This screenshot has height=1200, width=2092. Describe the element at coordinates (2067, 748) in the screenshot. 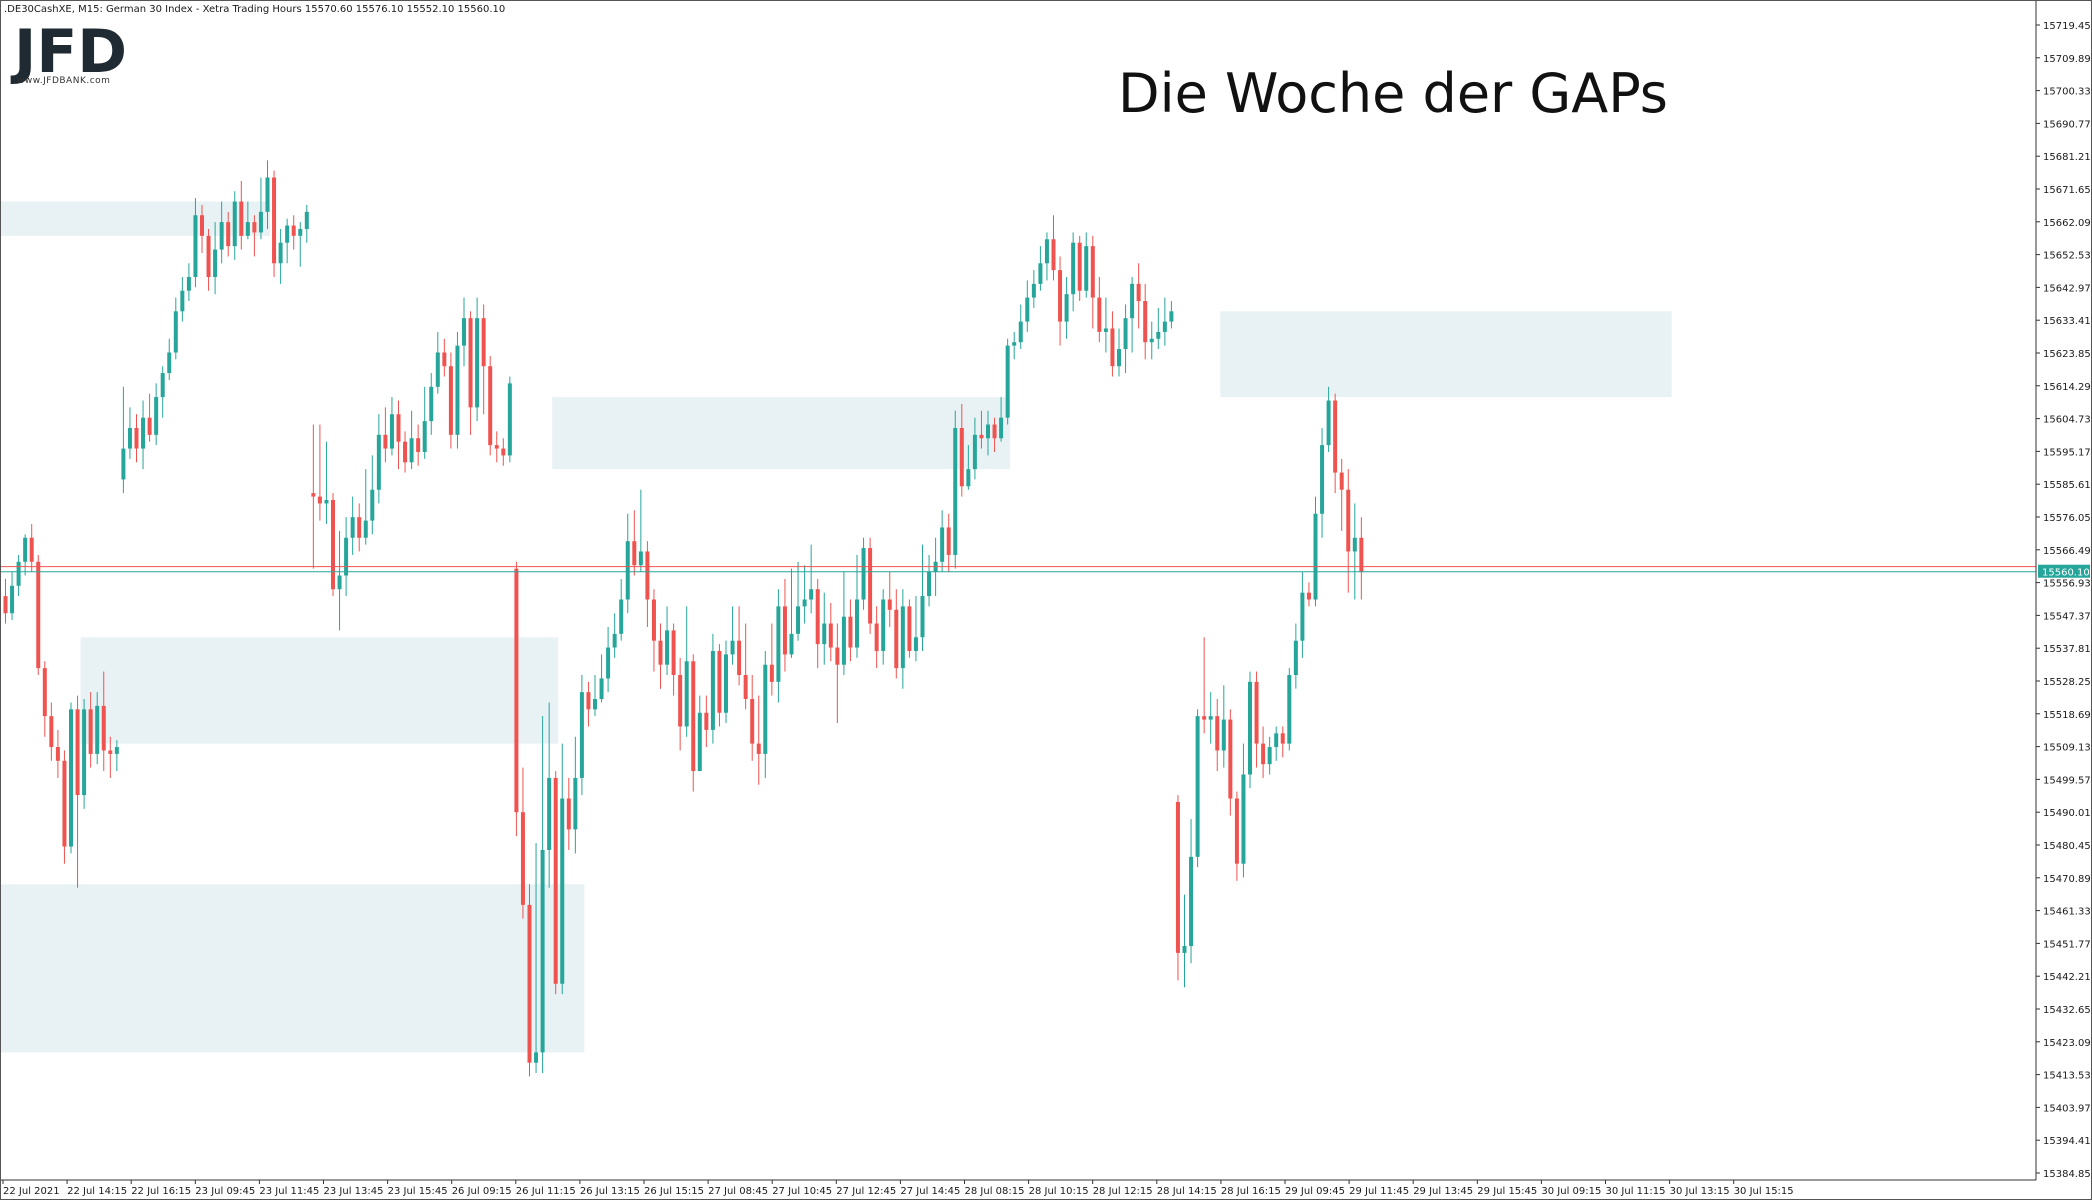

I see `y-tick-label: 15509.13` at that location.